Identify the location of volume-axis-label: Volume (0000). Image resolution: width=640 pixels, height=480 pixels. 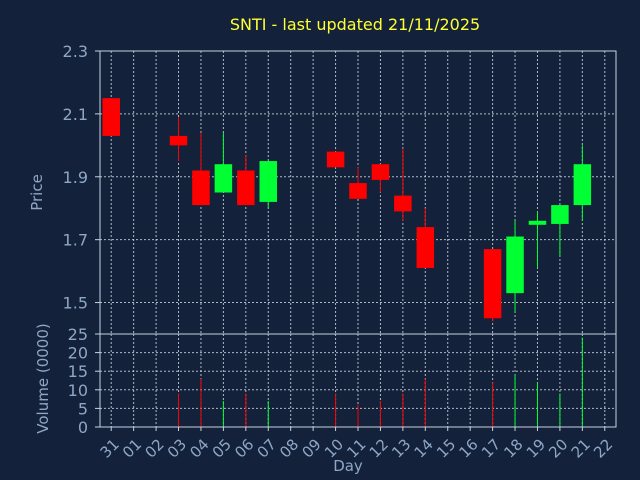
(43, 378).